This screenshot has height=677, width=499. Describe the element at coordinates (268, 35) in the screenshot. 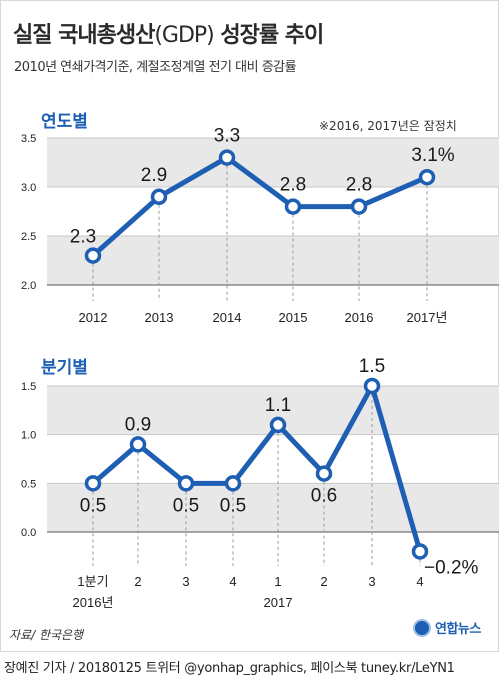

I see `title-end: 성장률 추이` at that location.